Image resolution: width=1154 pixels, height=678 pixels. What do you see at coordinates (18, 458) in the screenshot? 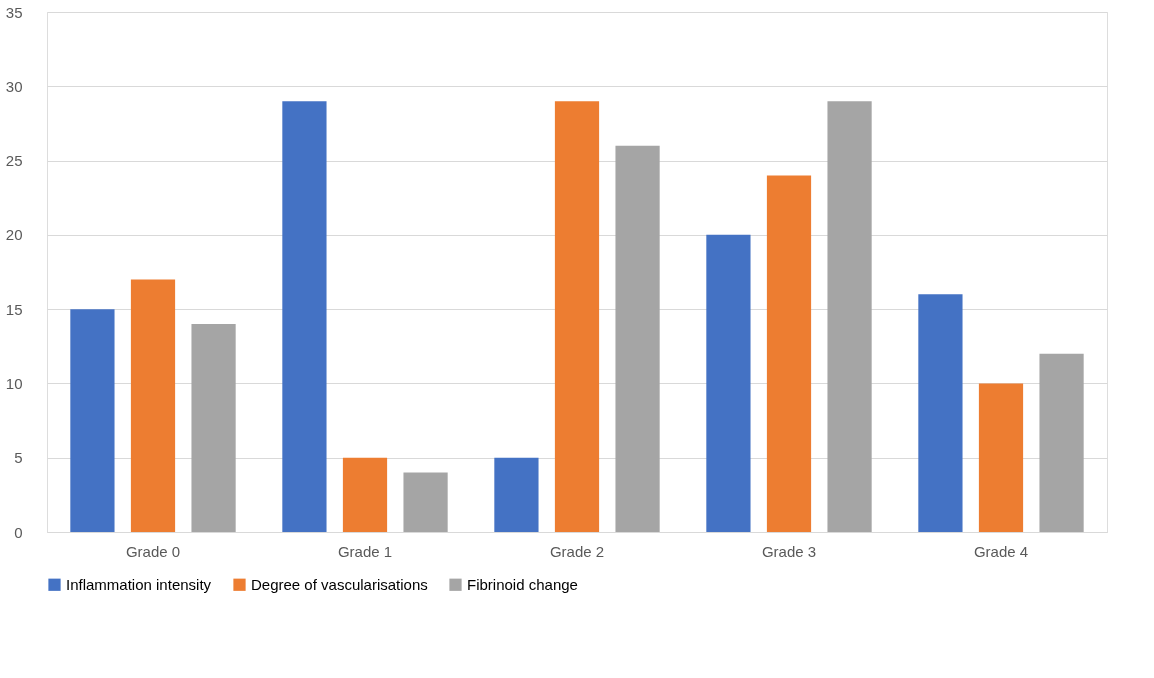
I see `y-tick-label: 5` at bounding box center [18, 458].